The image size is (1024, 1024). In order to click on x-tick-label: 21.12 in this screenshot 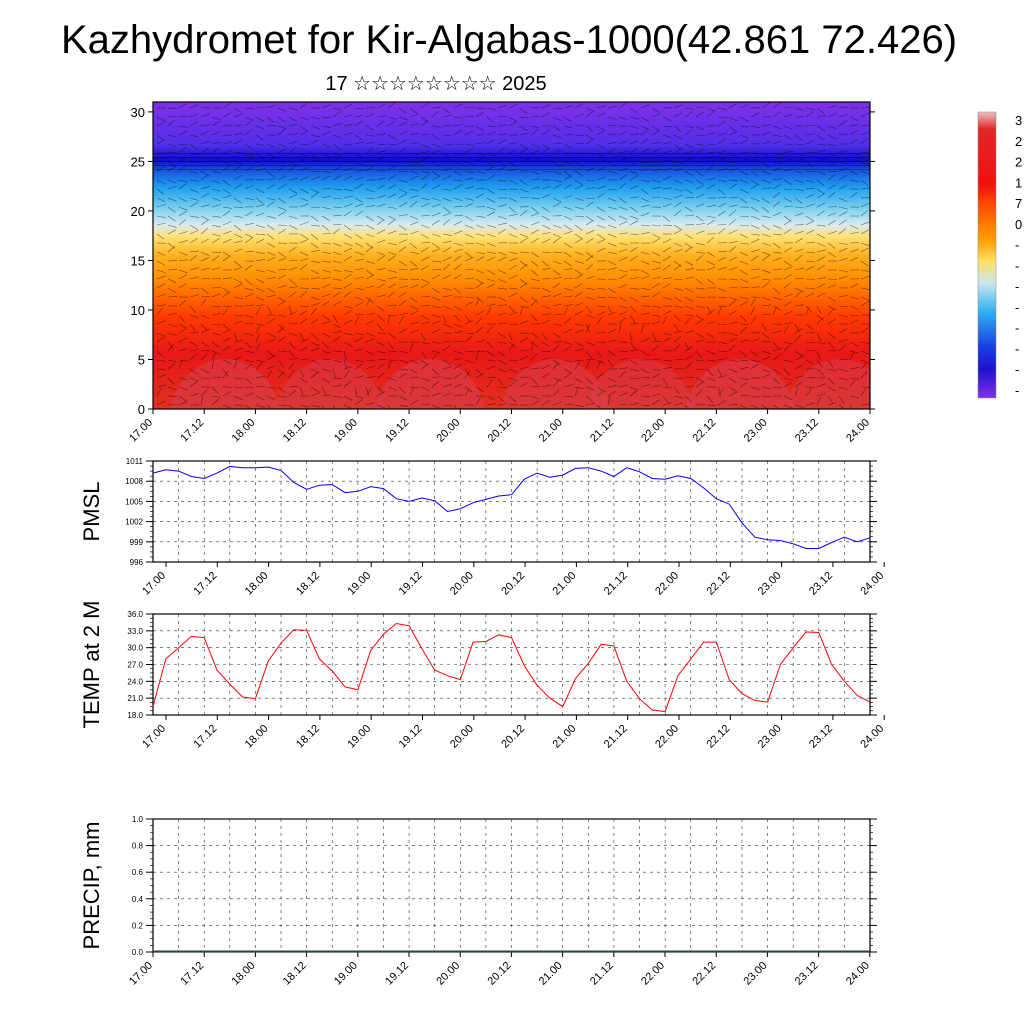, I will do `click(602, 431)`.